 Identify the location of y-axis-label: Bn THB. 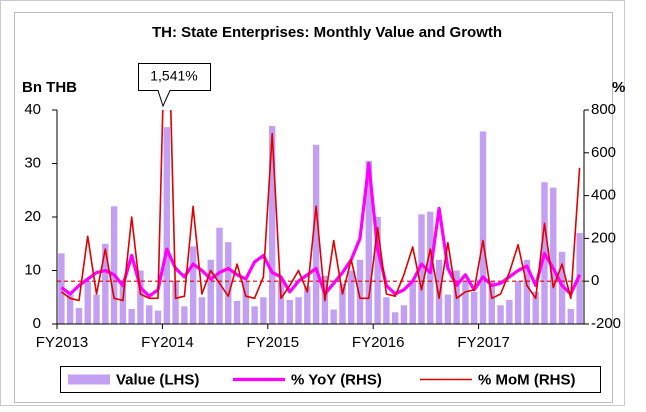
(49, 87).